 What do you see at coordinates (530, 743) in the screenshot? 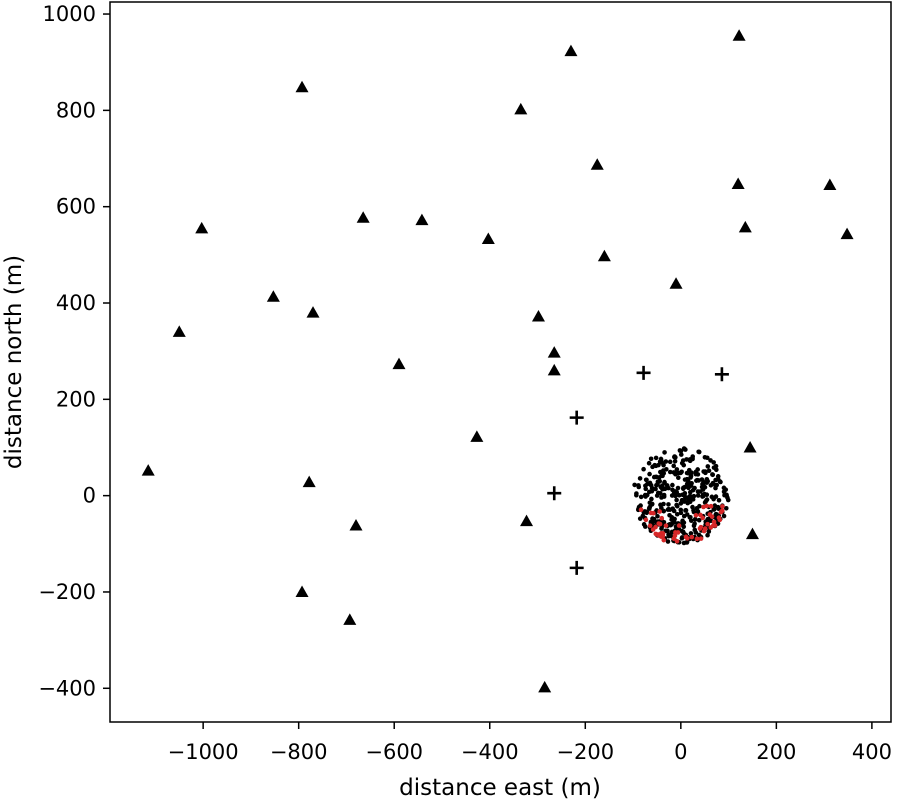
I see `x-axis: −1000 −800 −600 −400 −200 0 200 400` at bounding box center [530, 743].